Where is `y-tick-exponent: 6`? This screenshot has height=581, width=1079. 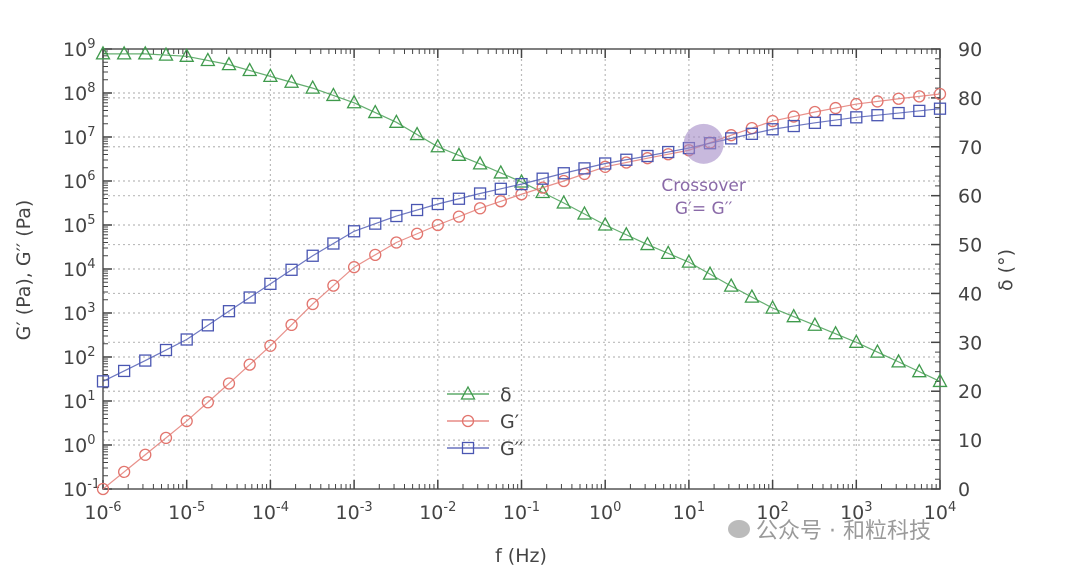
y-tick-exponent: 6 is located at coordinates (91, 176).